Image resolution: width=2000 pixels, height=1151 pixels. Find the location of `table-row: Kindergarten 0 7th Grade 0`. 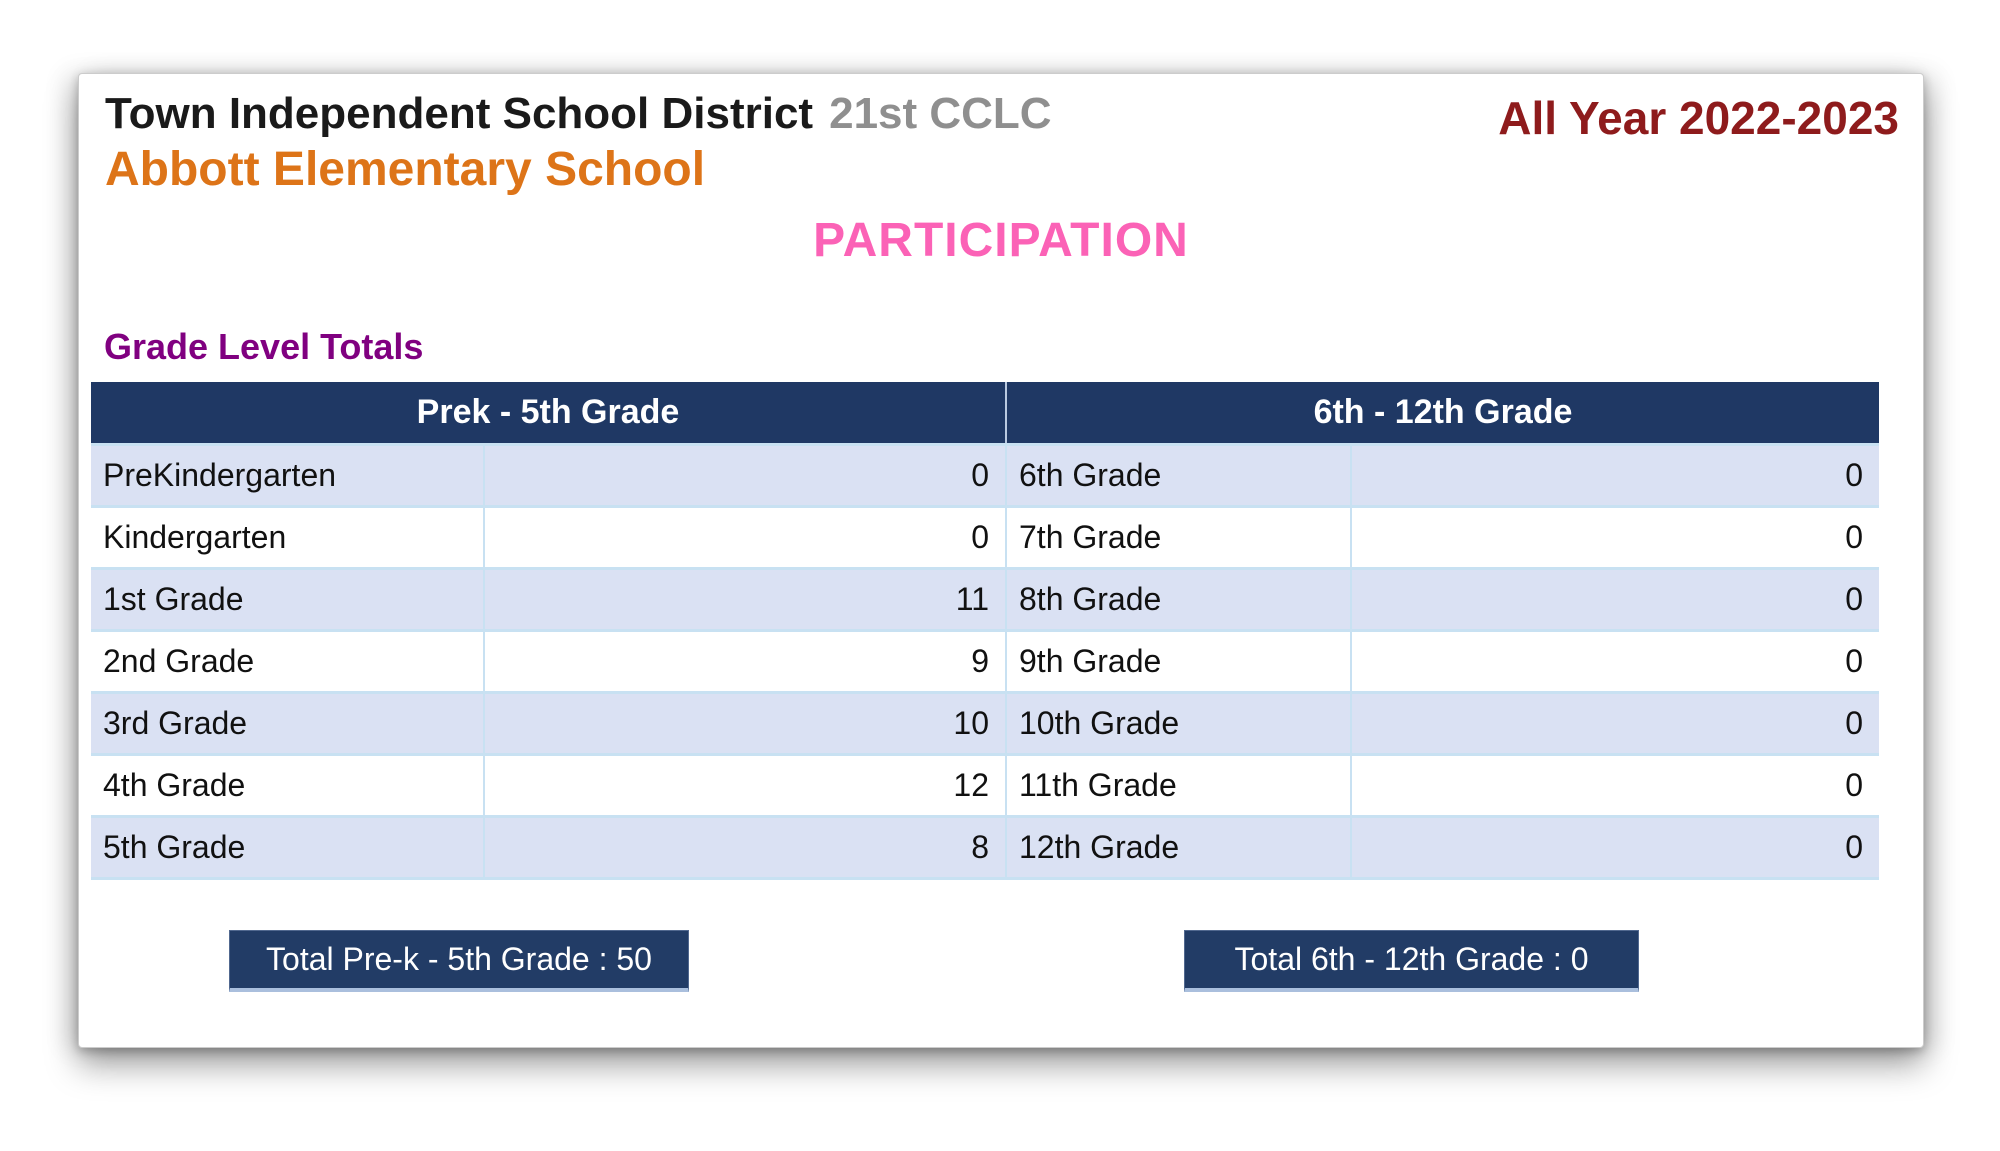

table-row: Kindergarten 0 7th Grade 0 is located at coordinates (985, 538).